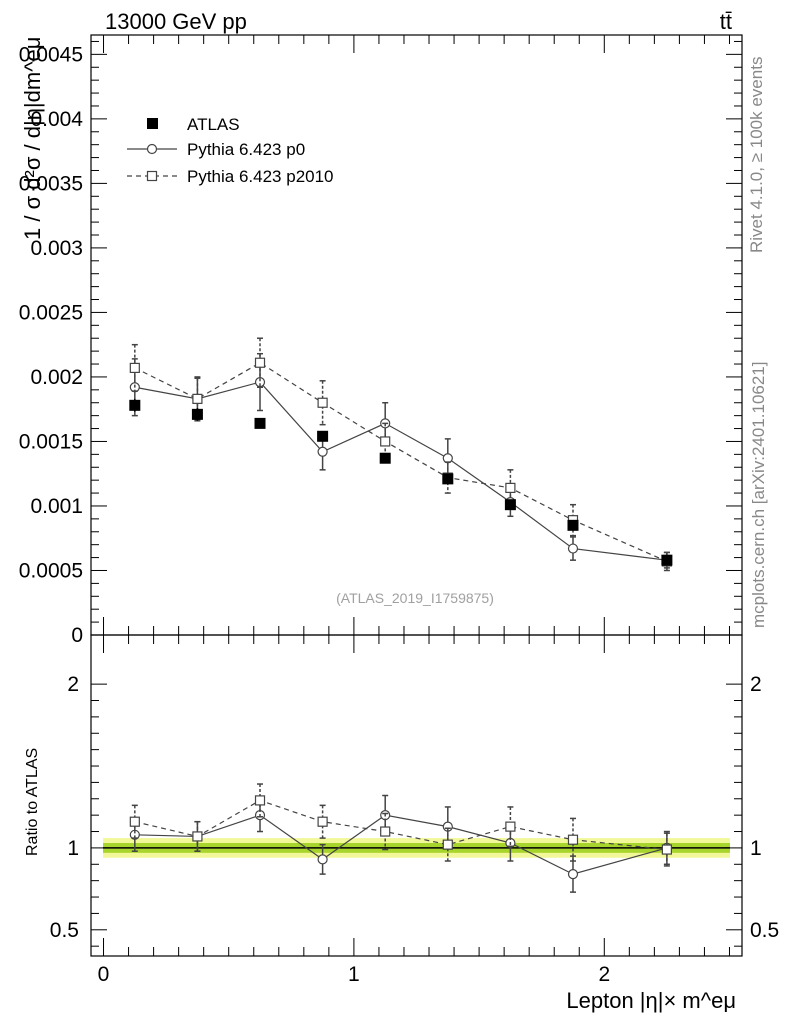 The image size is (786, 1024). What do you see at coordinates (51, 183) in the screenshot?
I see `main-y-tick-label: 0.0035` at bounding box center [51, 183].